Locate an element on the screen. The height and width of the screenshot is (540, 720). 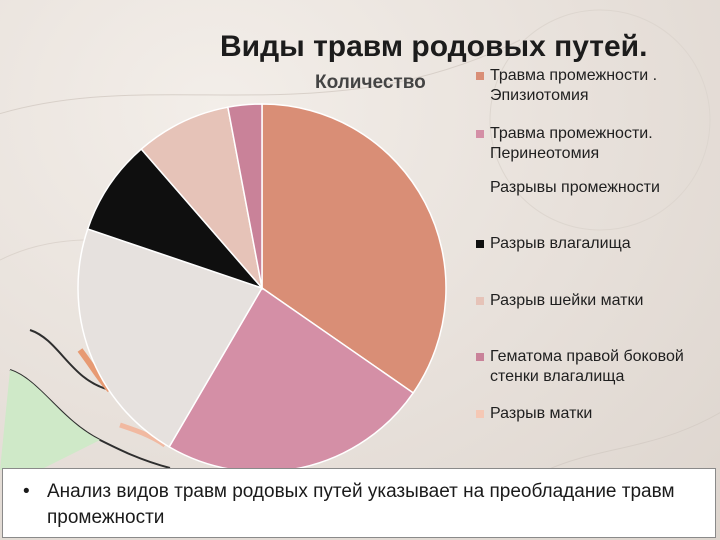
legend-item-4: Разрыв влагалища is located at coordinates (596, 244).